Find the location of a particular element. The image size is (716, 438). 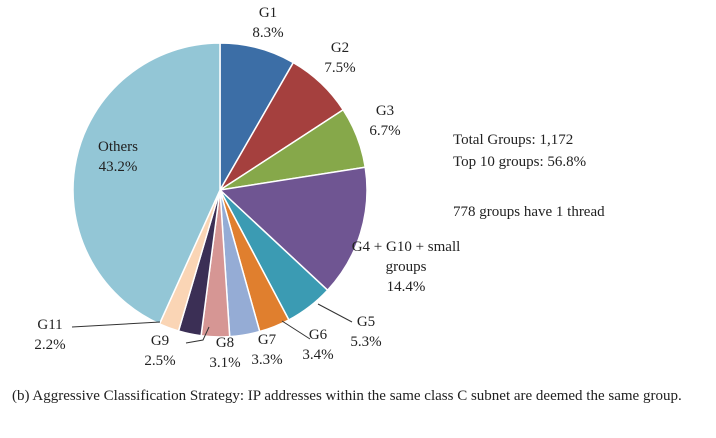

slice-label: Others 43.2% is located at coordinates (118, 157).